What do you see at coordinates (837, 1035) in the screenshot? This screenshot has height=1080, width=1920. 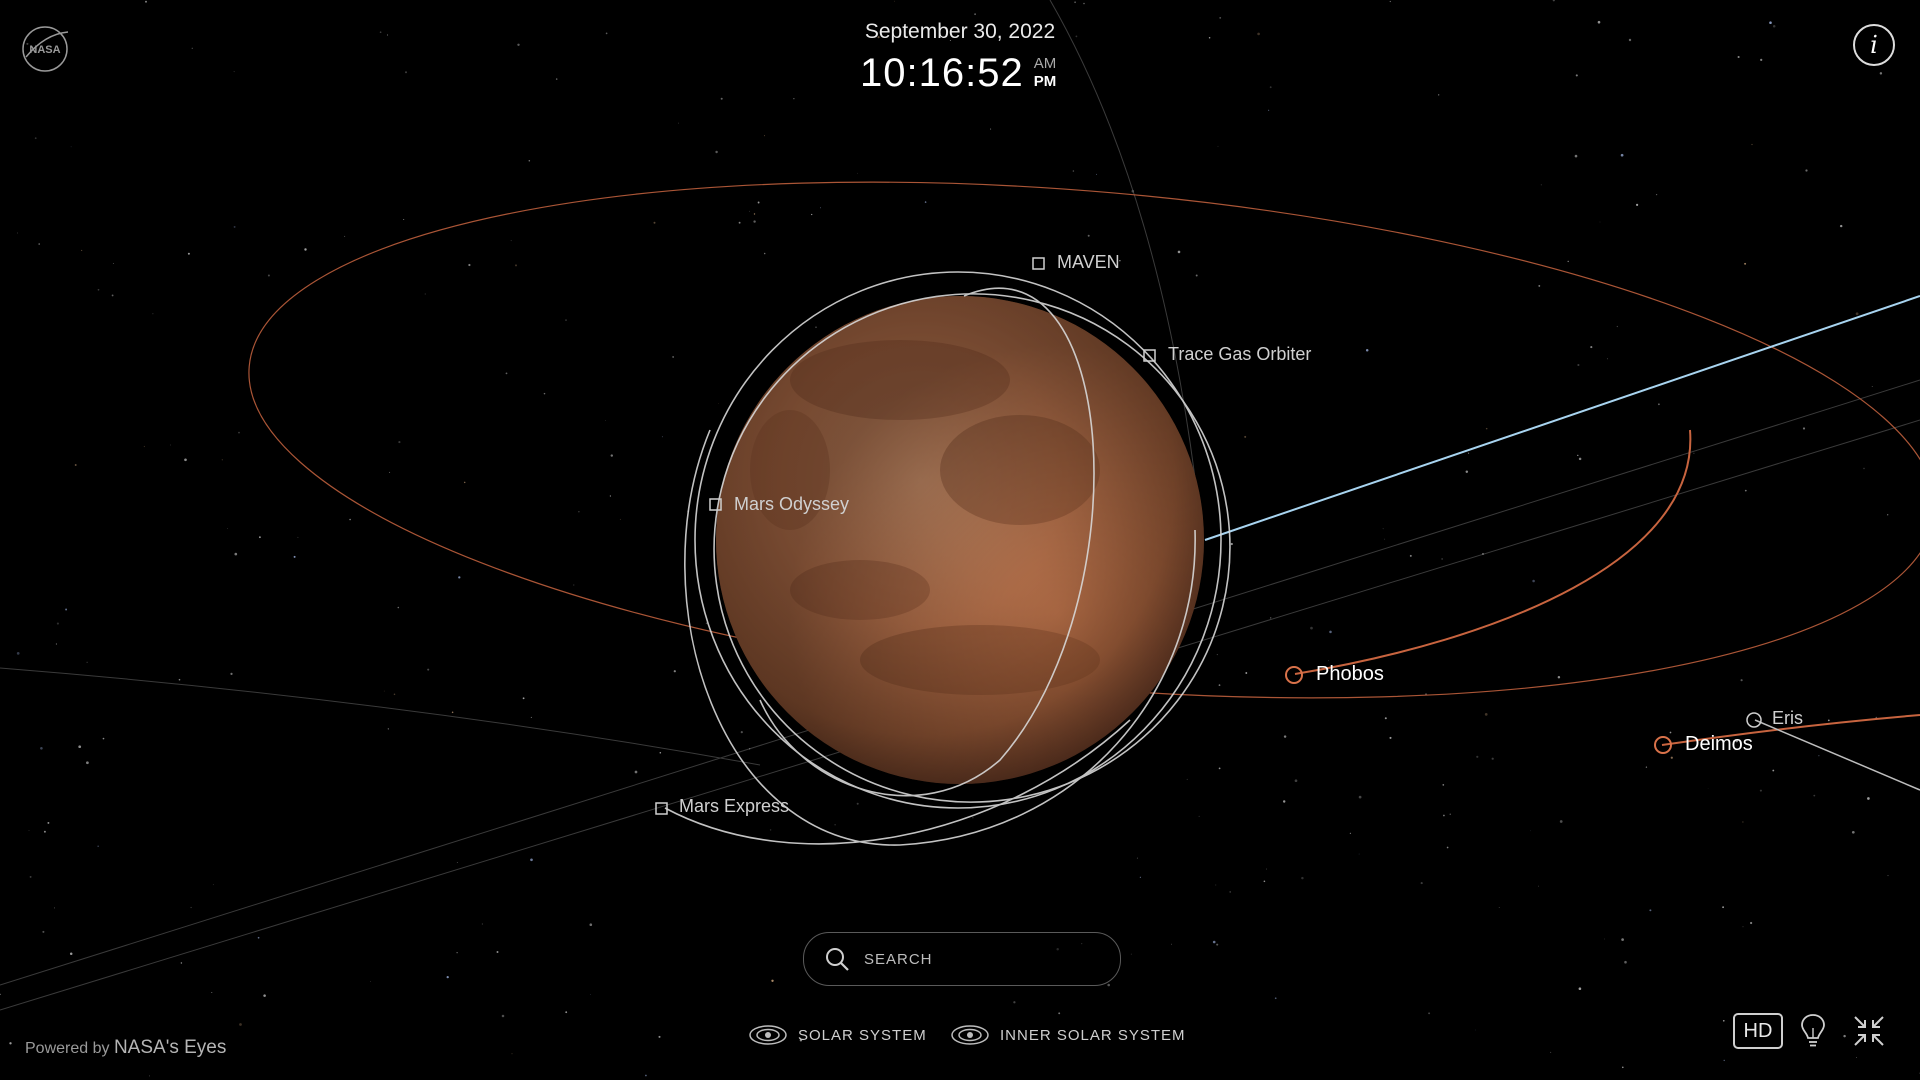 I see `nav-solar-system: SOLAR SYSTEM` at bounding box center [837, 1035].